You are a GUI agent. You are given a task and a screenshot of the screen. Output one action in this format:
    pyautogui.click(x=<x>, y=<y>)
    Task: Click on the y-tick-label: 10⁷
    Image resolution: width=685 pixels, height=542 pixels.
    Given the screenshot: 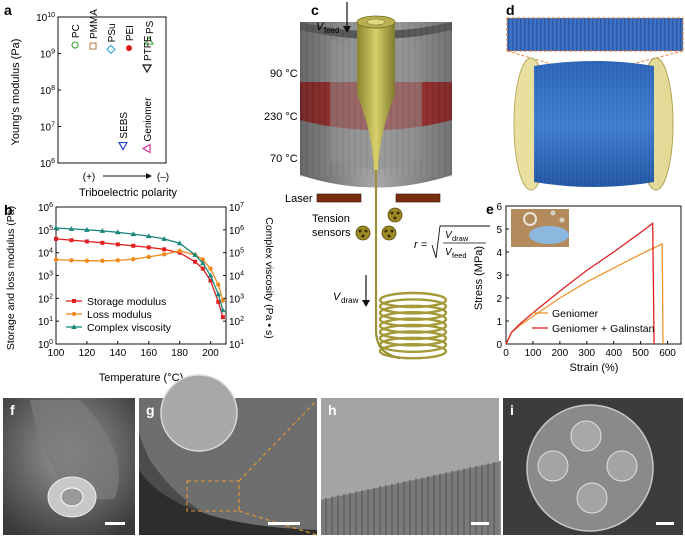 What is the action you would take?
    pyautogui.click(x=47, y=128)
    